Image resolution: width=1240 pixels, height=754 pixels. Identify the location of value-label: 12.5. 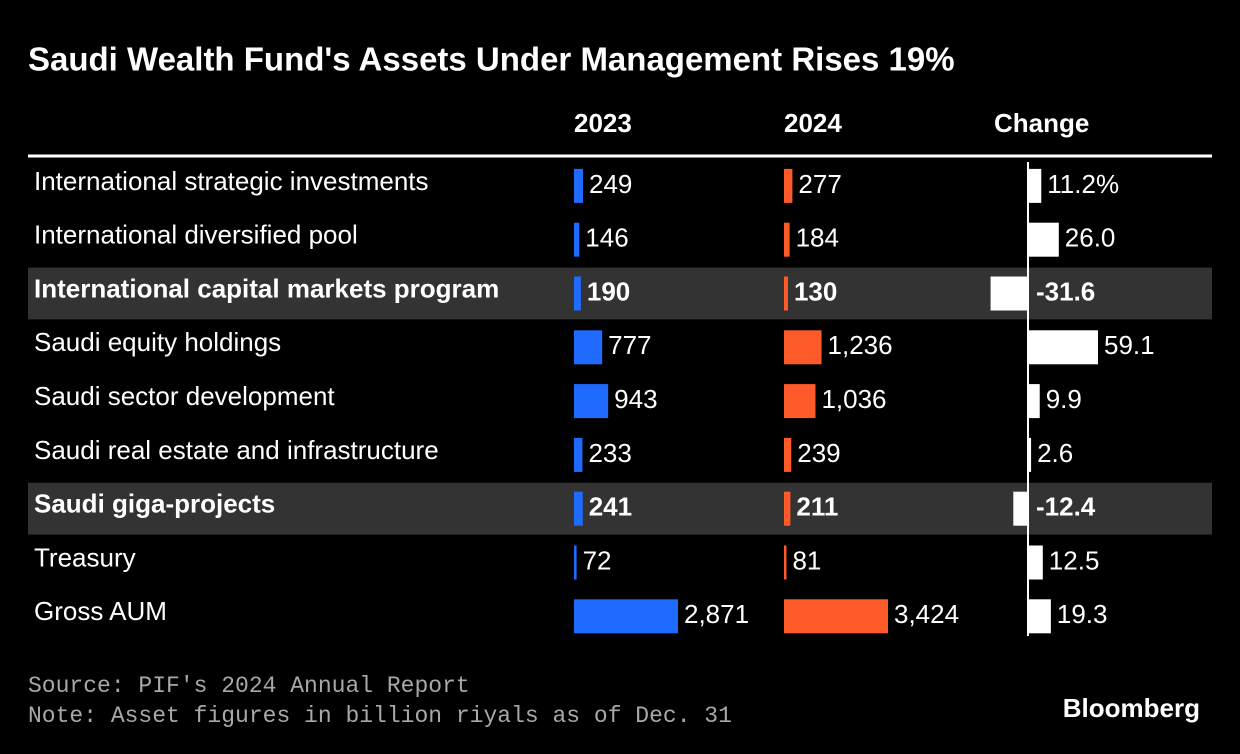
(1074, 560).